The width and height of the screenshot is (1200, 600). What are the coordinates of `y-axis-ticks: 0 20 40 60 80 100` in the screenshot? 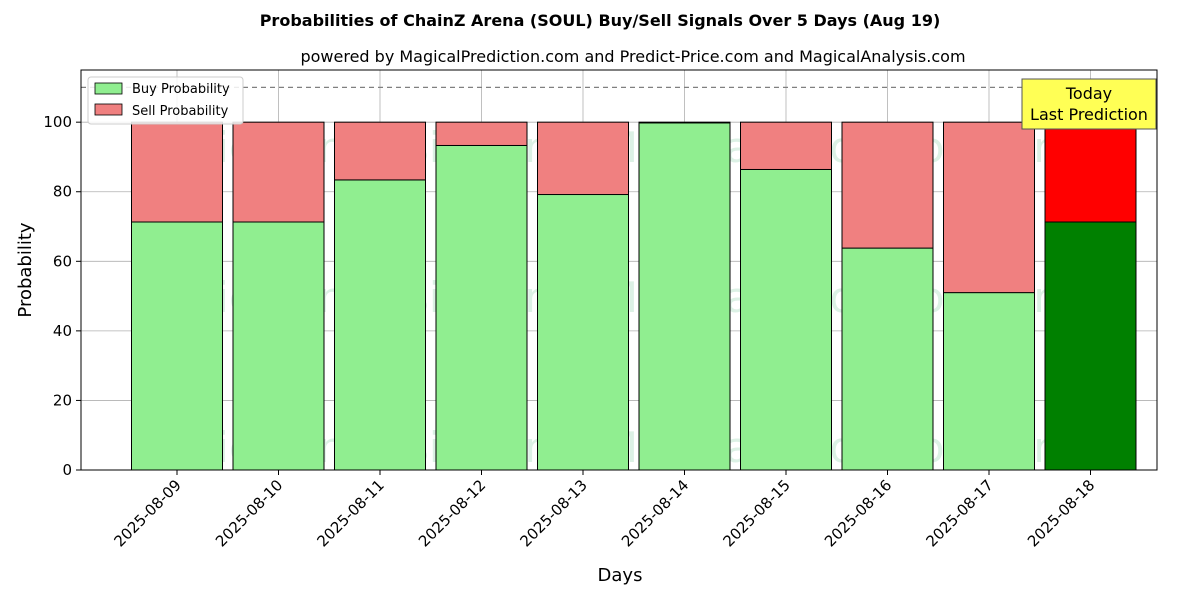 It's located at (62, 296).